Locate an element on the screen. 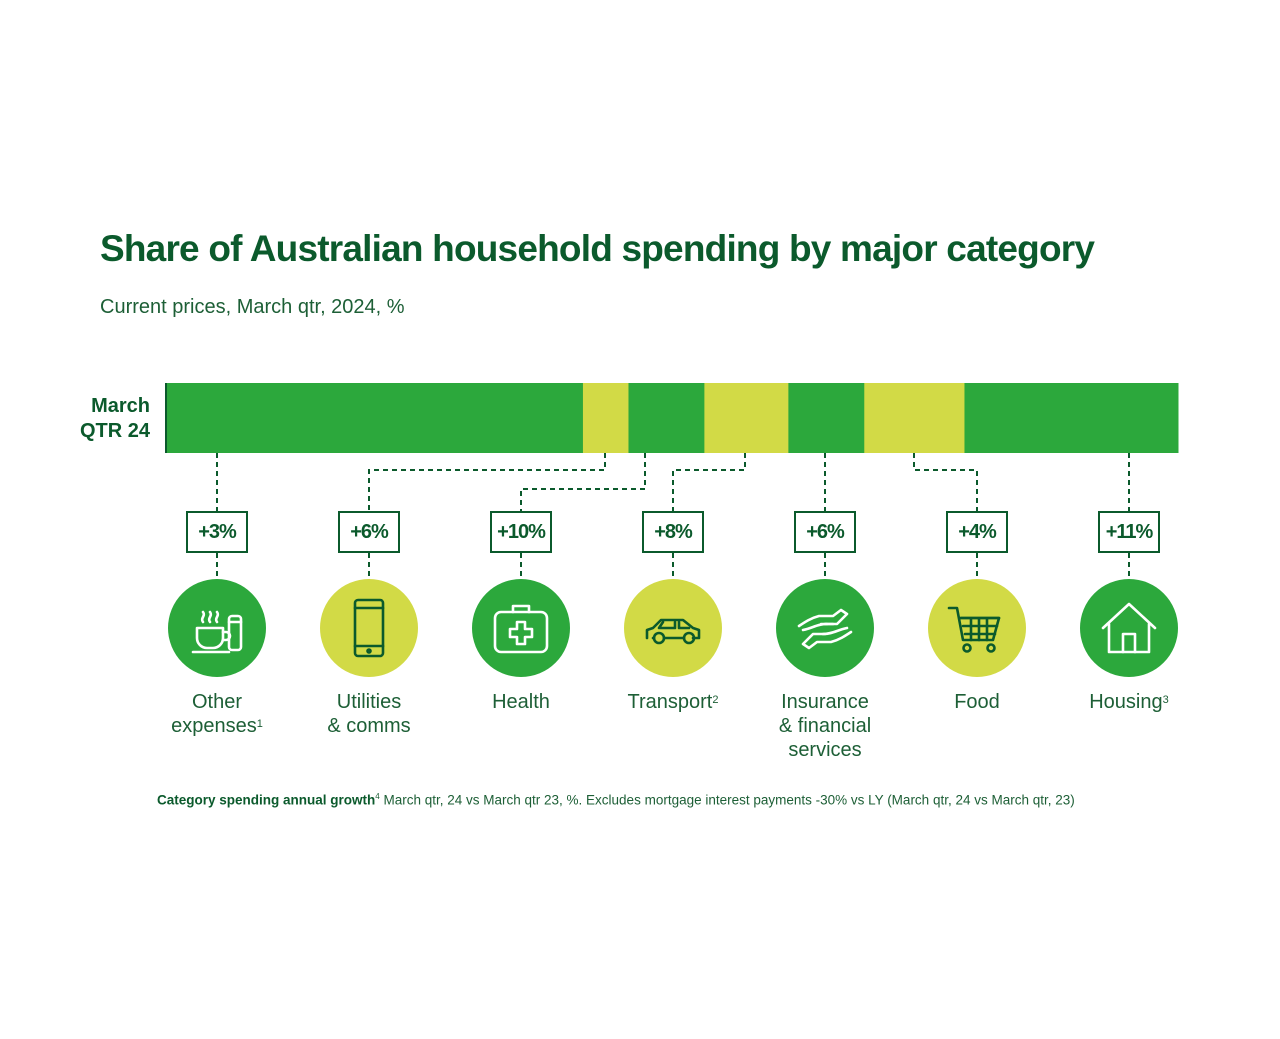 This screenshot has height=1039, width=1280. footnote-bold: Category spending annual growth is located at coordinates (266, 800).